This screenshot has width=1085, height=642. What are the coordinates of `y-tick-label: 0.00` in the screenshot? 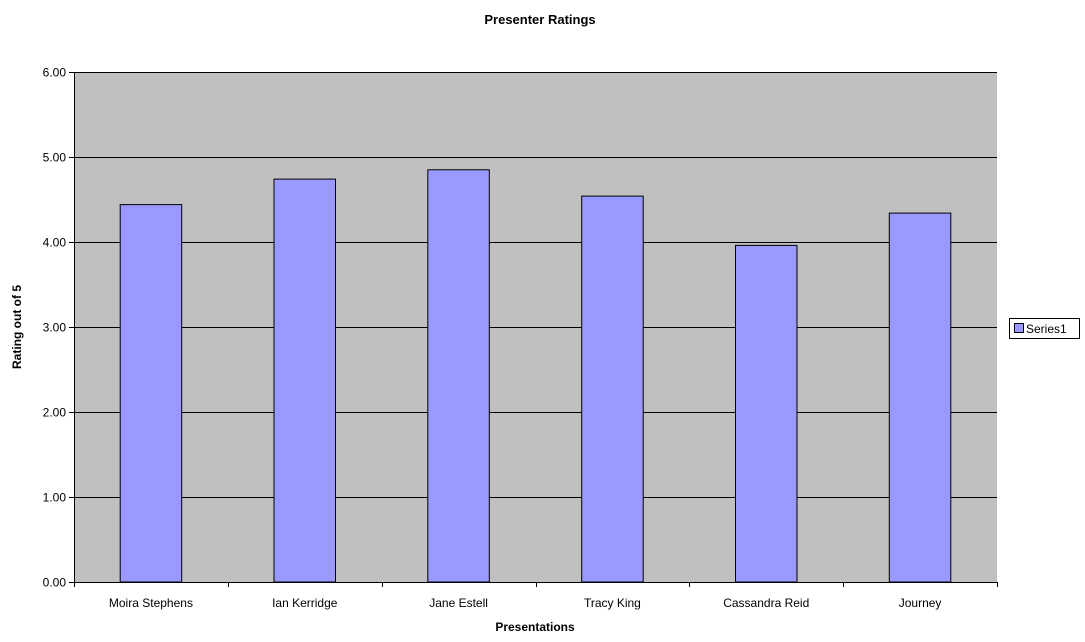 It's located at (55, 583).